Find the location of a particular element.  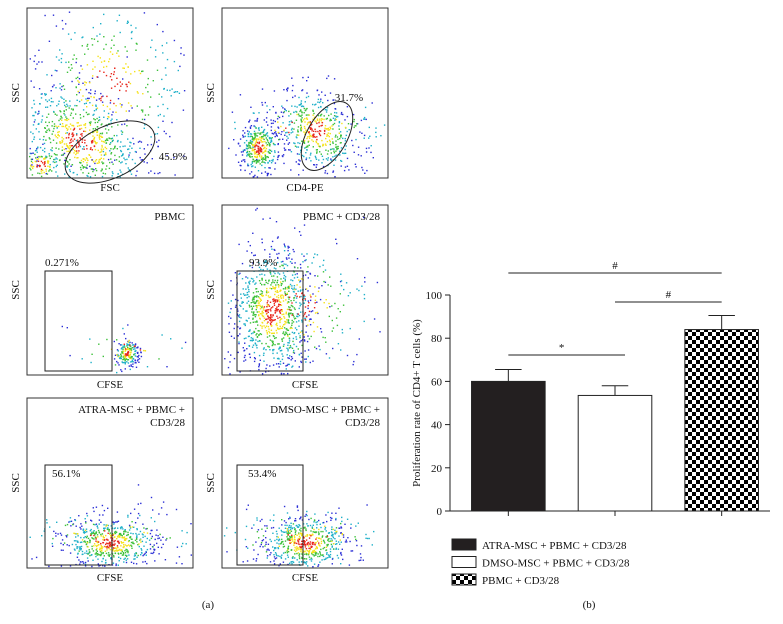

gate-percentage: 93.9% is located at coordinates (263, 263).